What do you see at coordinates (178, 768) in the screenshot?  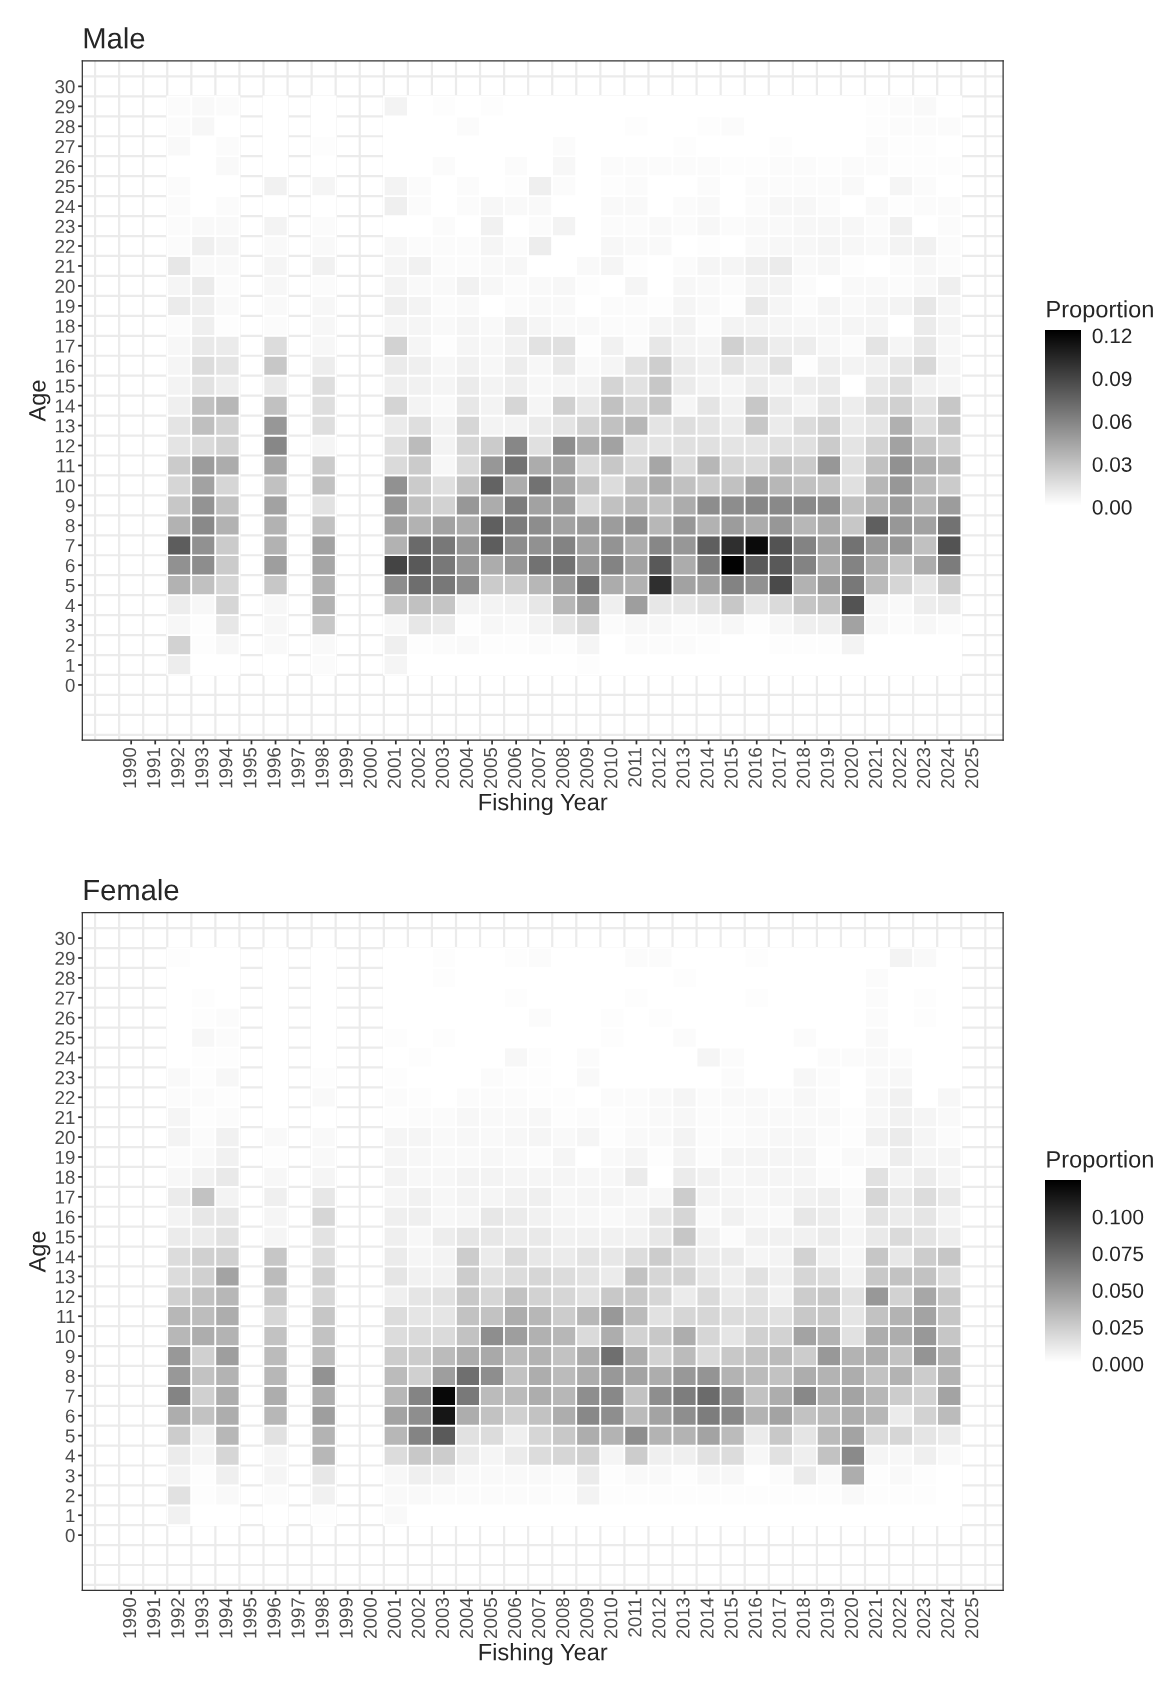 I see `x-tick-label: 1992` at bounding box center [178, 768].